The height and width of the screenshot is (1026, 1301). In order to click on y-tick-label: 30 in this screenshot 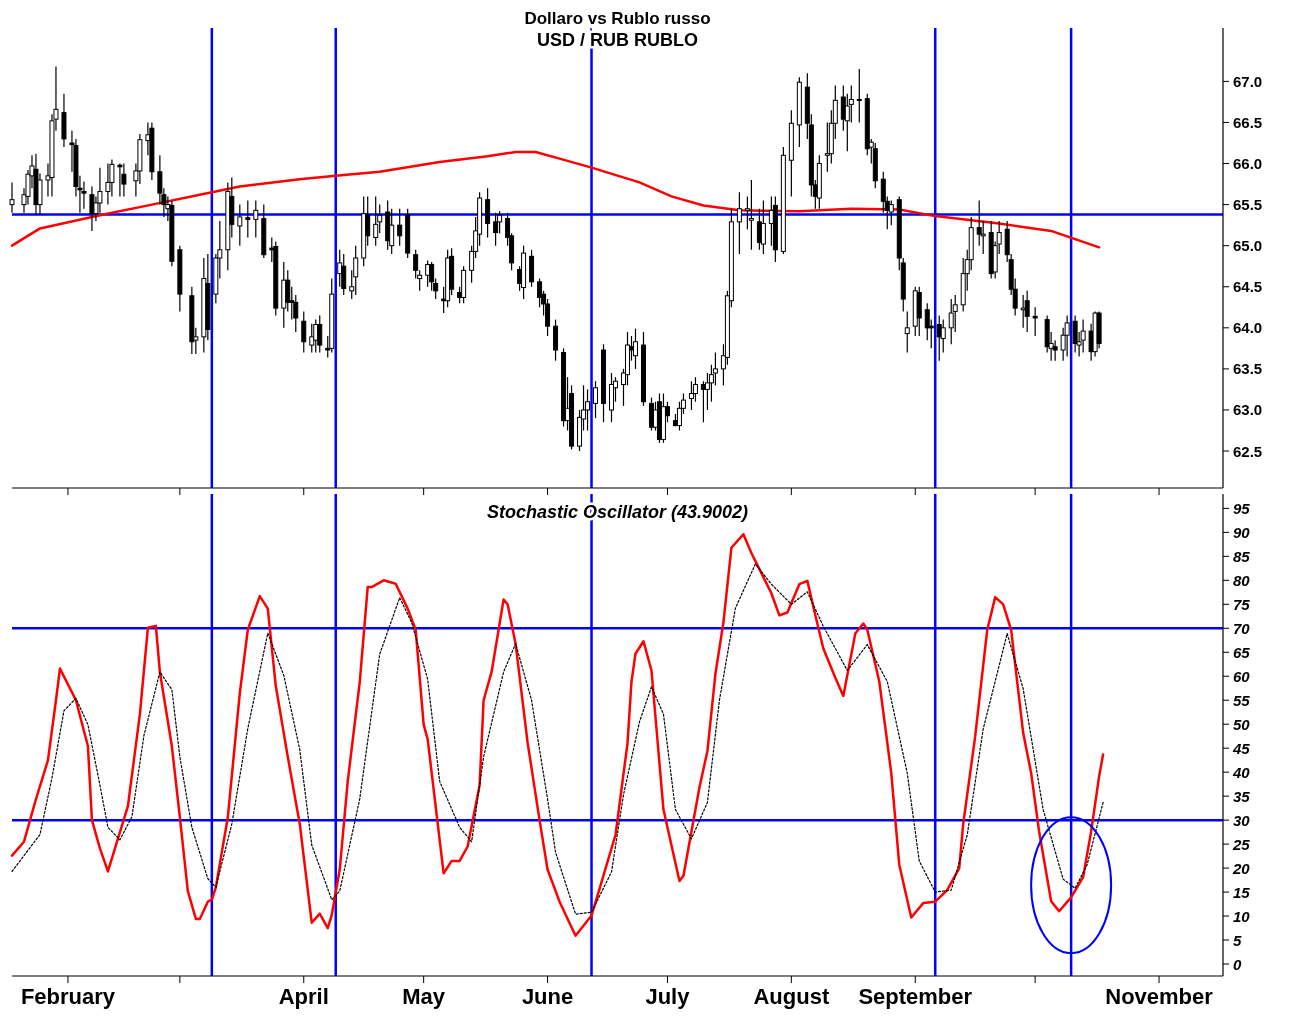, I will do `click(1242, 820)`.